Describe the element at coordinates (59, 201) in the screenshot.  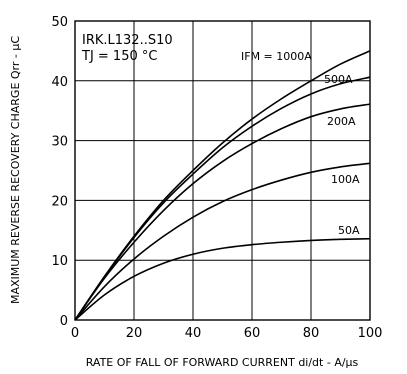
I see `y-tick-label: 20` at that location.